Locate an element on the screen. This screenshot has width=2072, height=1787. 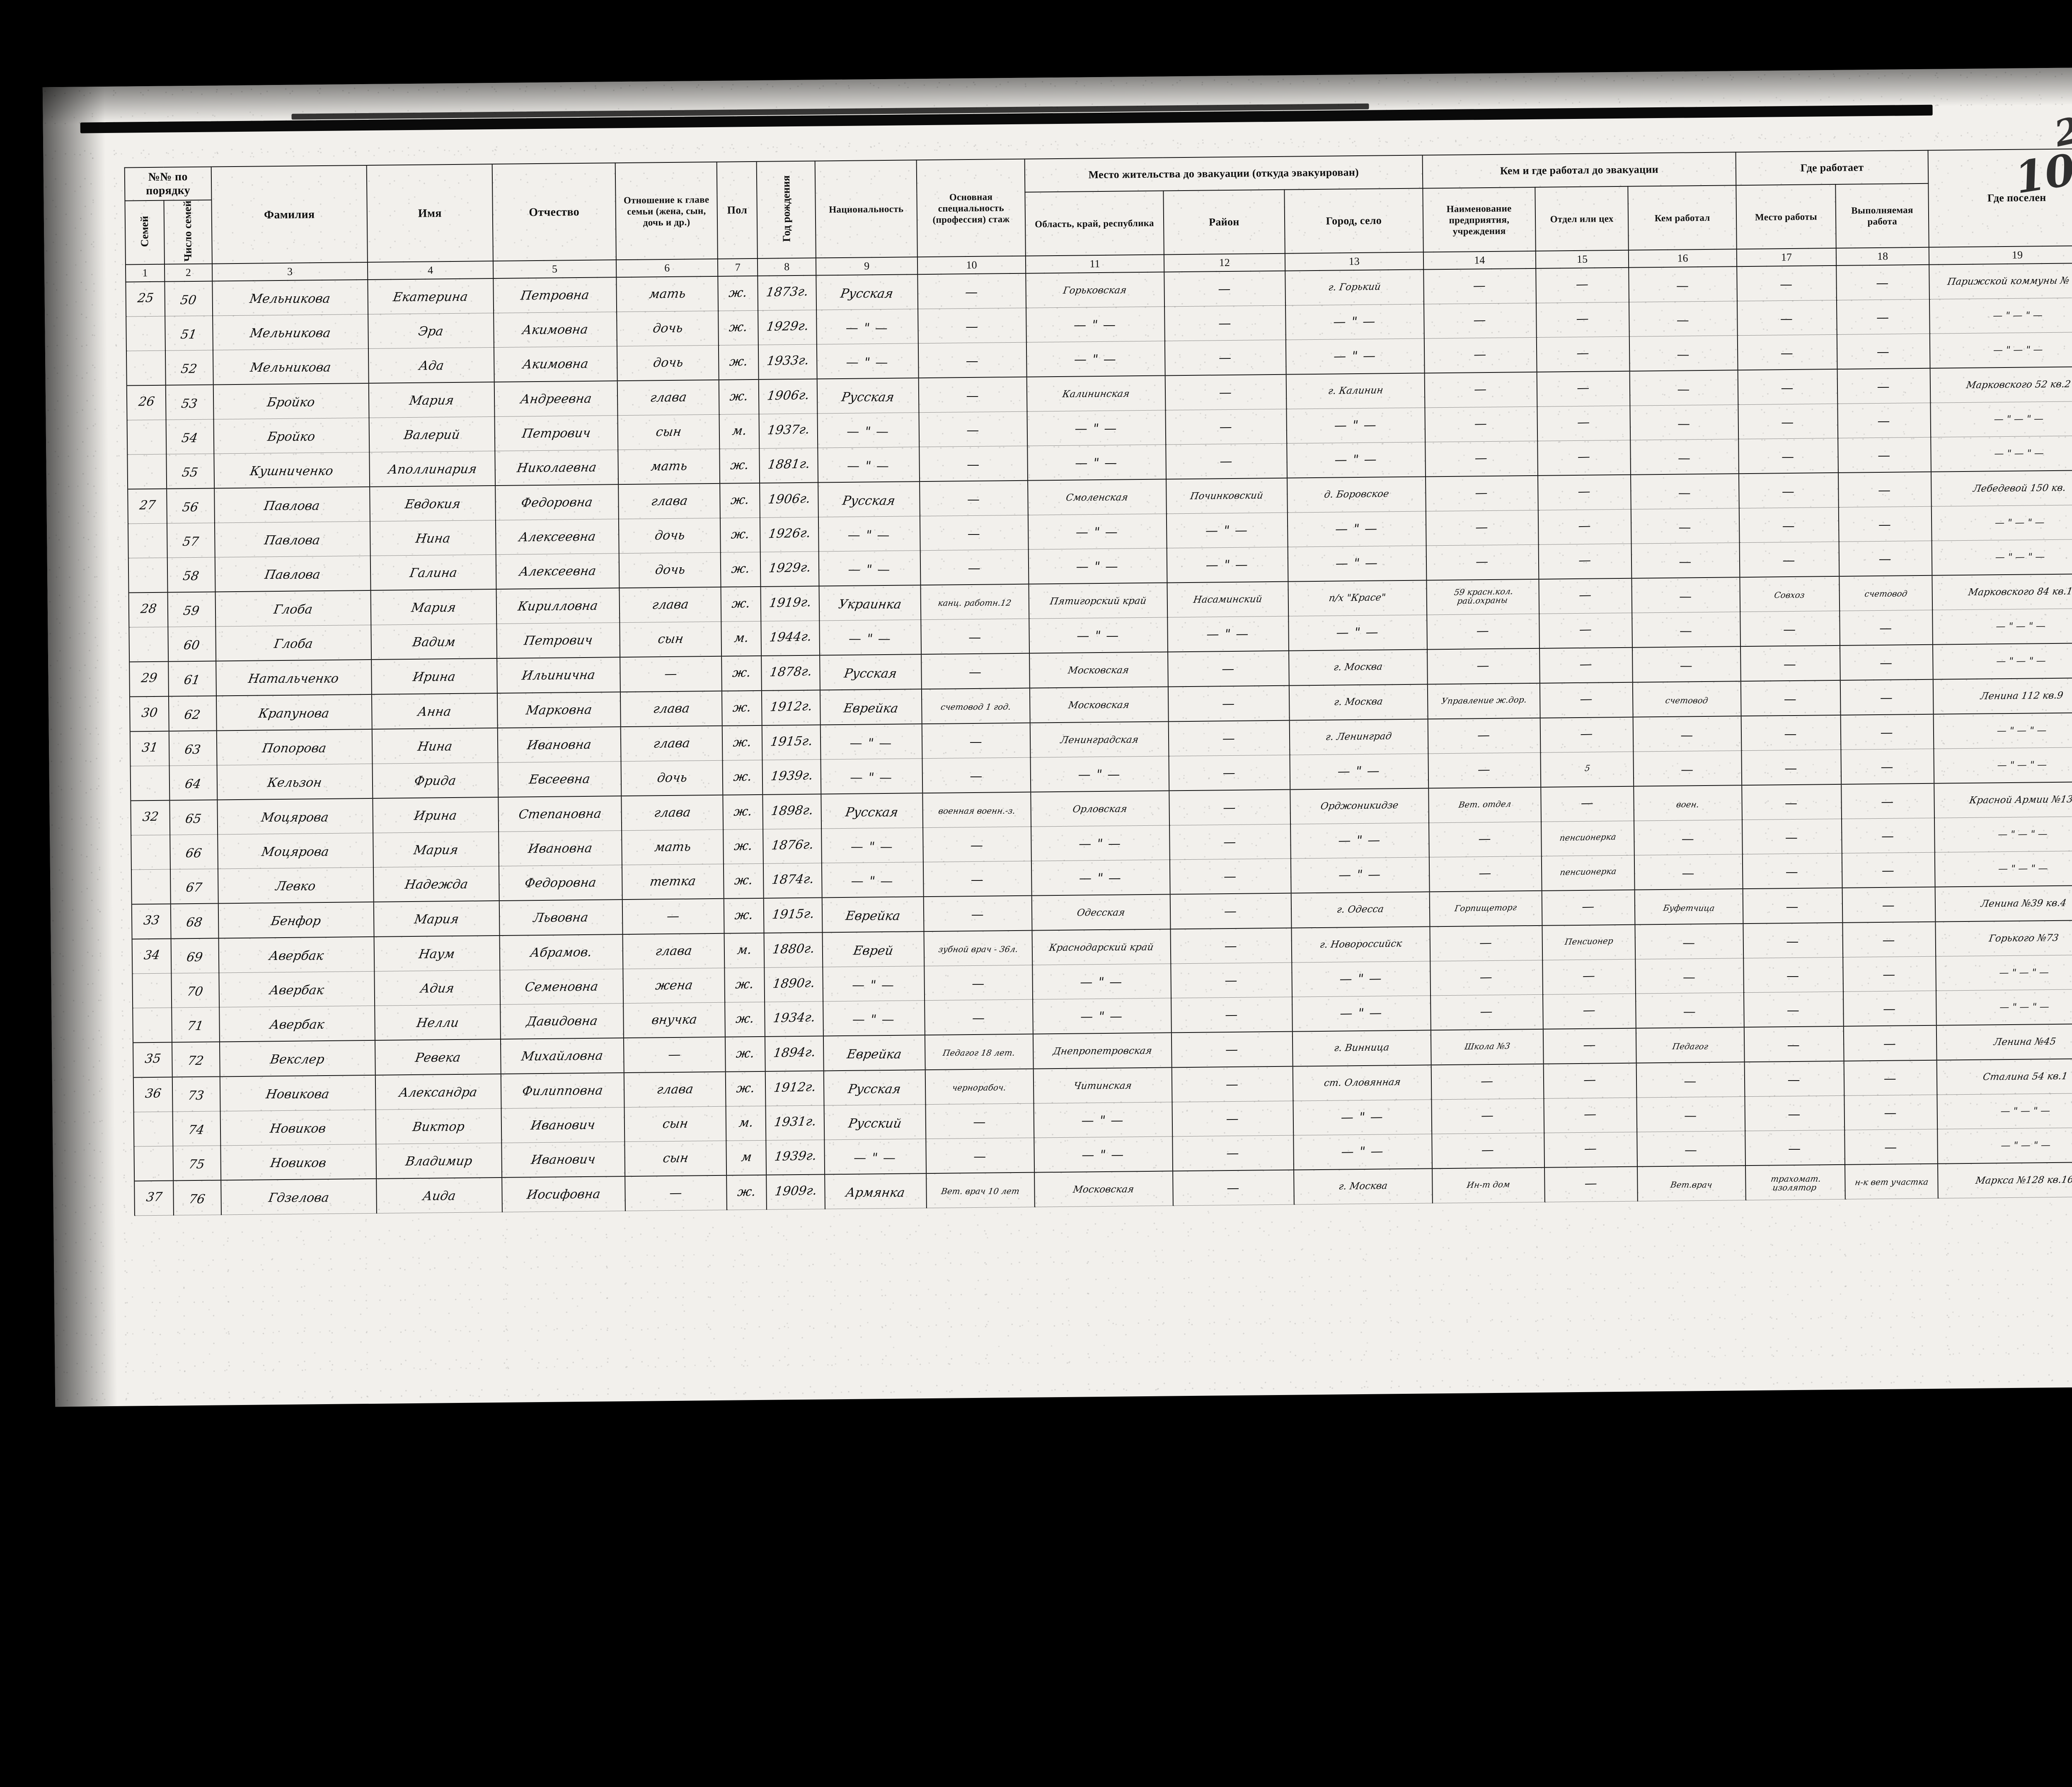
cell-surname: Попорова is located at coordinates (294, 748).